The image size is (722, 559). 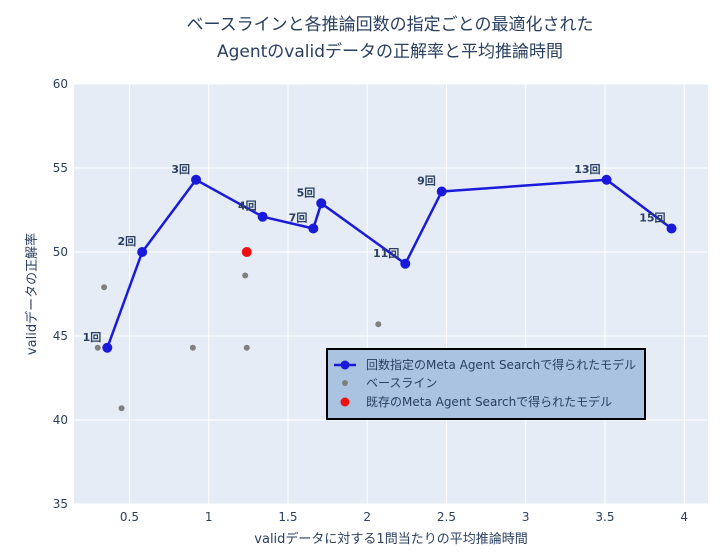 I want to click on y-tick-label-3: 50, so click(x=60, y=252).